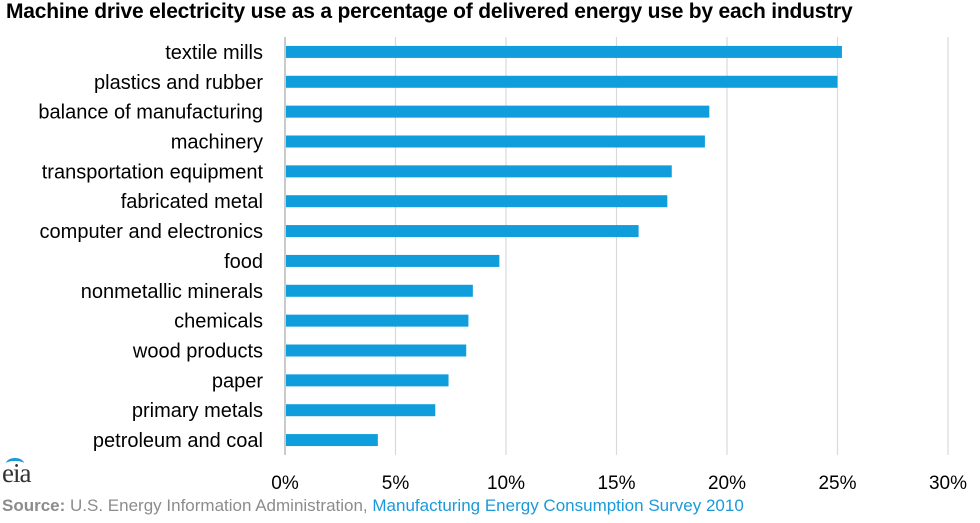 This screenshot has width=980, height=523. I want to click on category-label: computer and electronics, so click(151, 232).